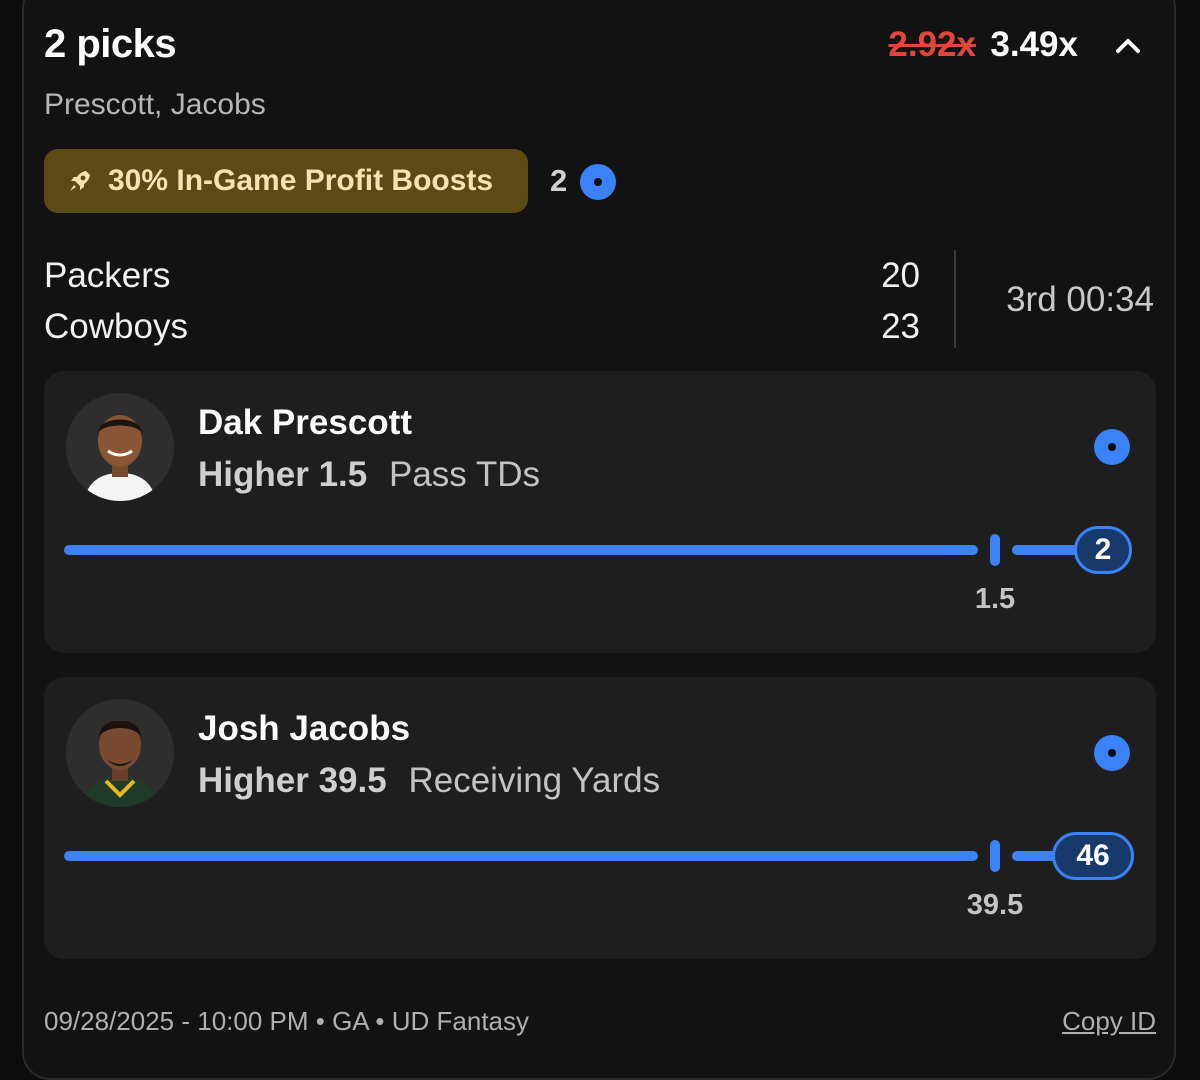 This screenshot has height=1080, width=1200. I want to click on boosted-multiplier: 3.49x, so click(1034, 44).